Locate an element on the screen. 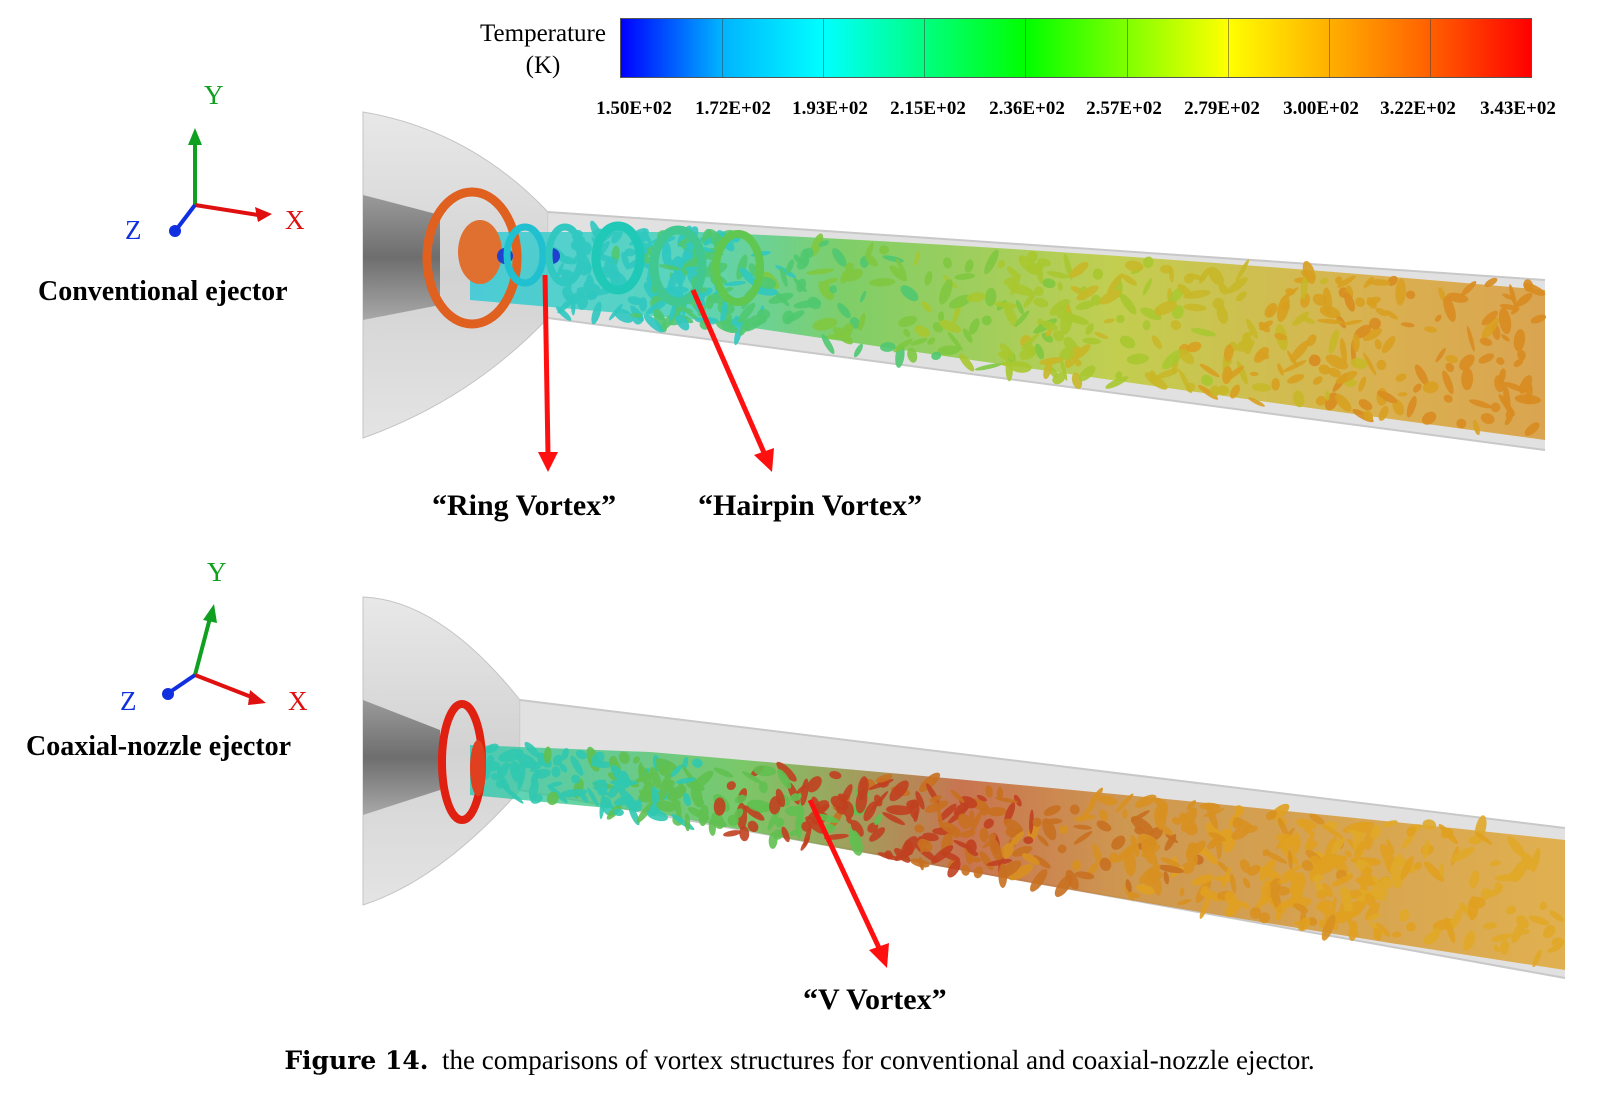 Image resolution: width=1599 pixels, height=1120 pixels. x-axis-label-top: X is located at coordinates (295, 220).